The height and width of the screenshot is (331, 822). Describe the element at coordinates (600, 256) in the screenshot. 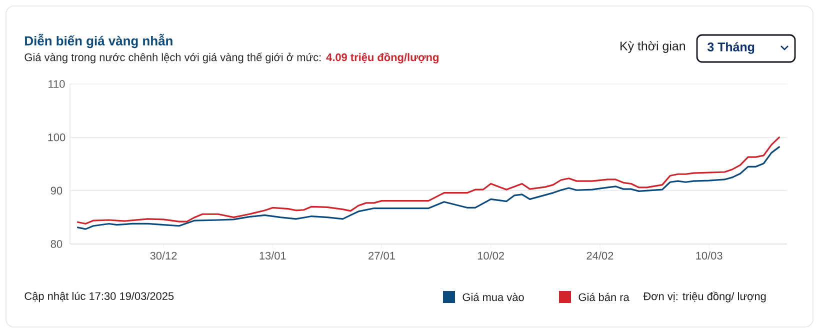

I see `x-tick-label: 24/02` at that location.